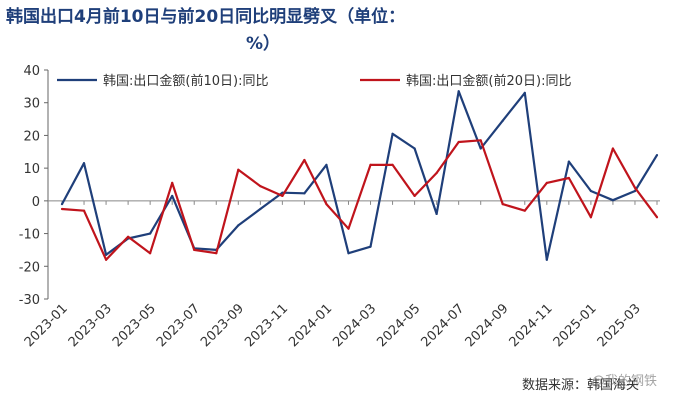 This screenshot has height=403, width=695. What do you see at coordinates (206, 17) in the screenshot?
I see `chart-title-line1: 韩国出口4月前10日与前20日同比明显劈叉（单位：` at bounding box center [206, 17].